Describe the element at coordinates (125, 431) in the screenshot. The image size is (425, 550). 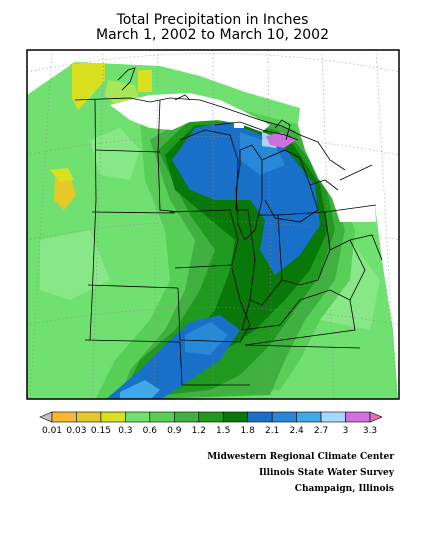
I see `legend-label: 0.3` at that location.